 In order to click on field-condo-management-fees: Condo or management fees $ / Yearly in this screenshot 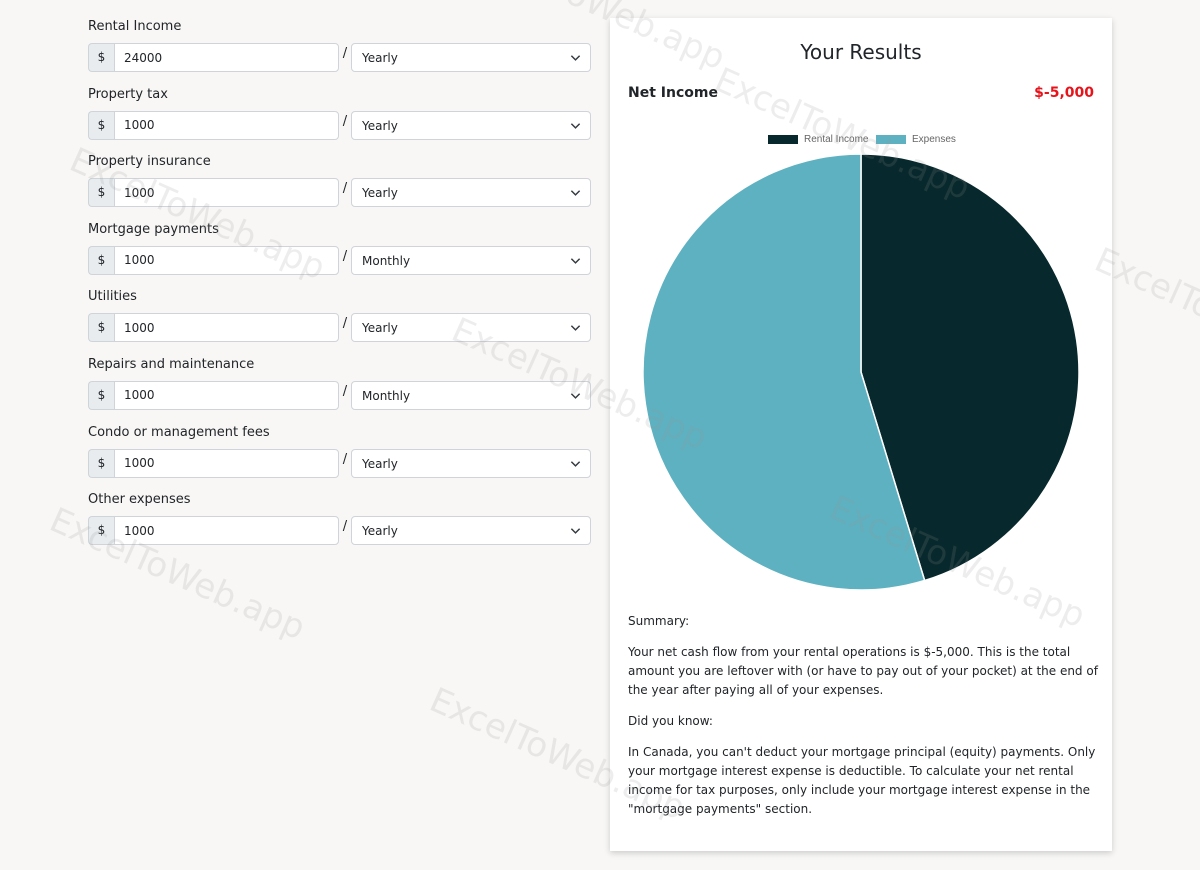, I will do `click(339, 458)`.